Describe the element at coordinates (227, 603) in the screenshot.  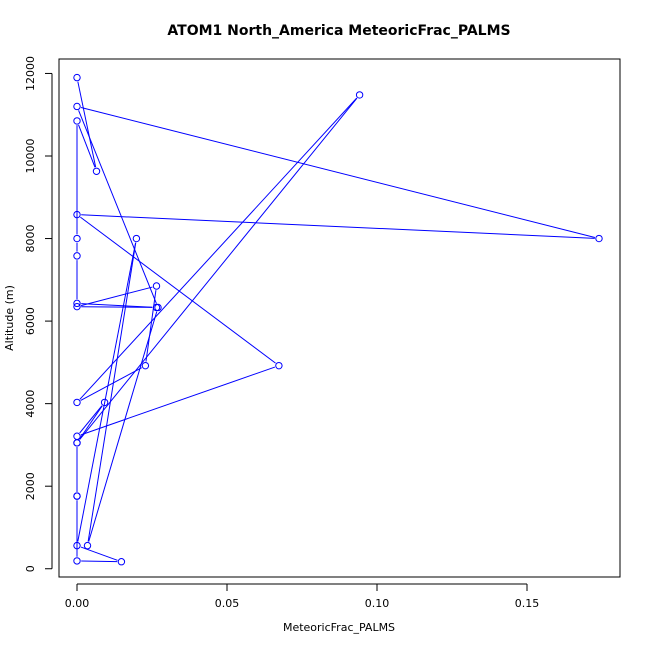
I see `x-tick-label: 0.05` at that location.